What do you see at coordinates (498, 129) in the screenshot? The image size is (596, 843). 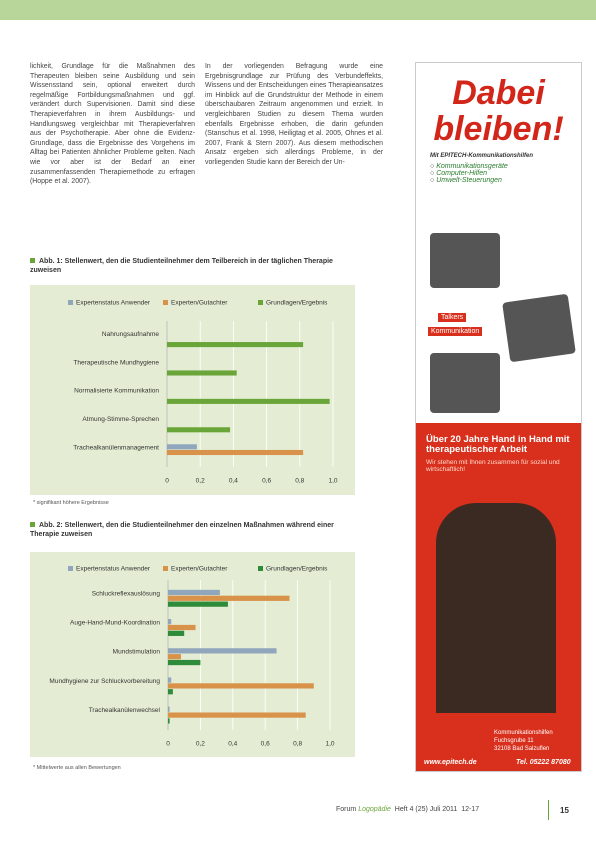 I see `ad-headline: bleiben!` at bounding box center [498, 129].